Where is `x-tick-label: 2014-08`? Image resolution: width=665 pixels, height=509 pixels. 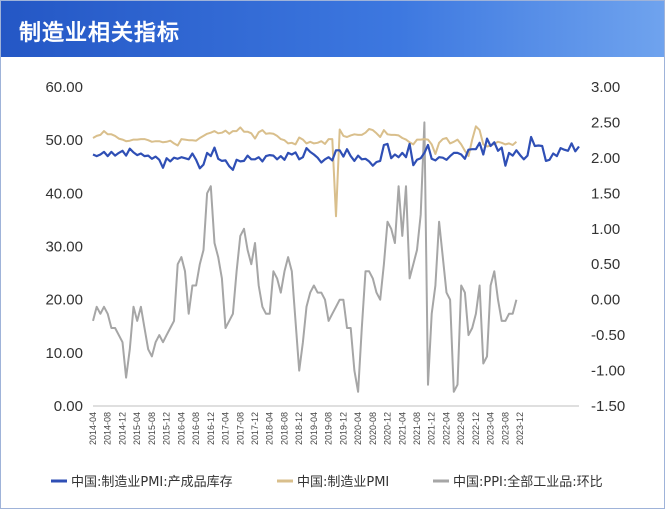
x-tick-label: 2014-08 is located at coordinates (108, 428).